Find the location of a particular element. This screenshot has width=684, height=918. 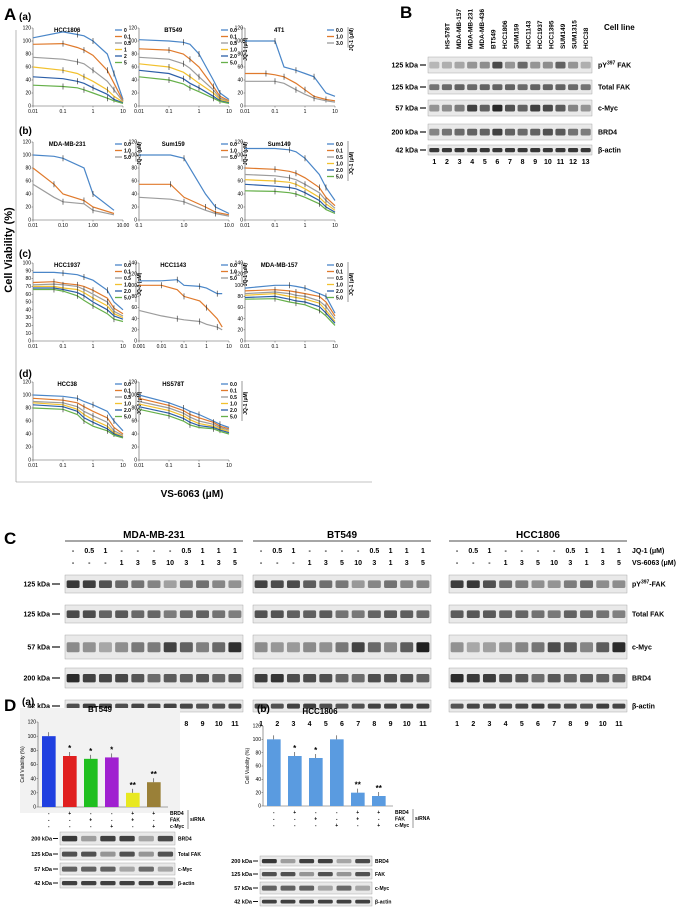

legend-entry: 0.0 is located at coordinates (127, 385).